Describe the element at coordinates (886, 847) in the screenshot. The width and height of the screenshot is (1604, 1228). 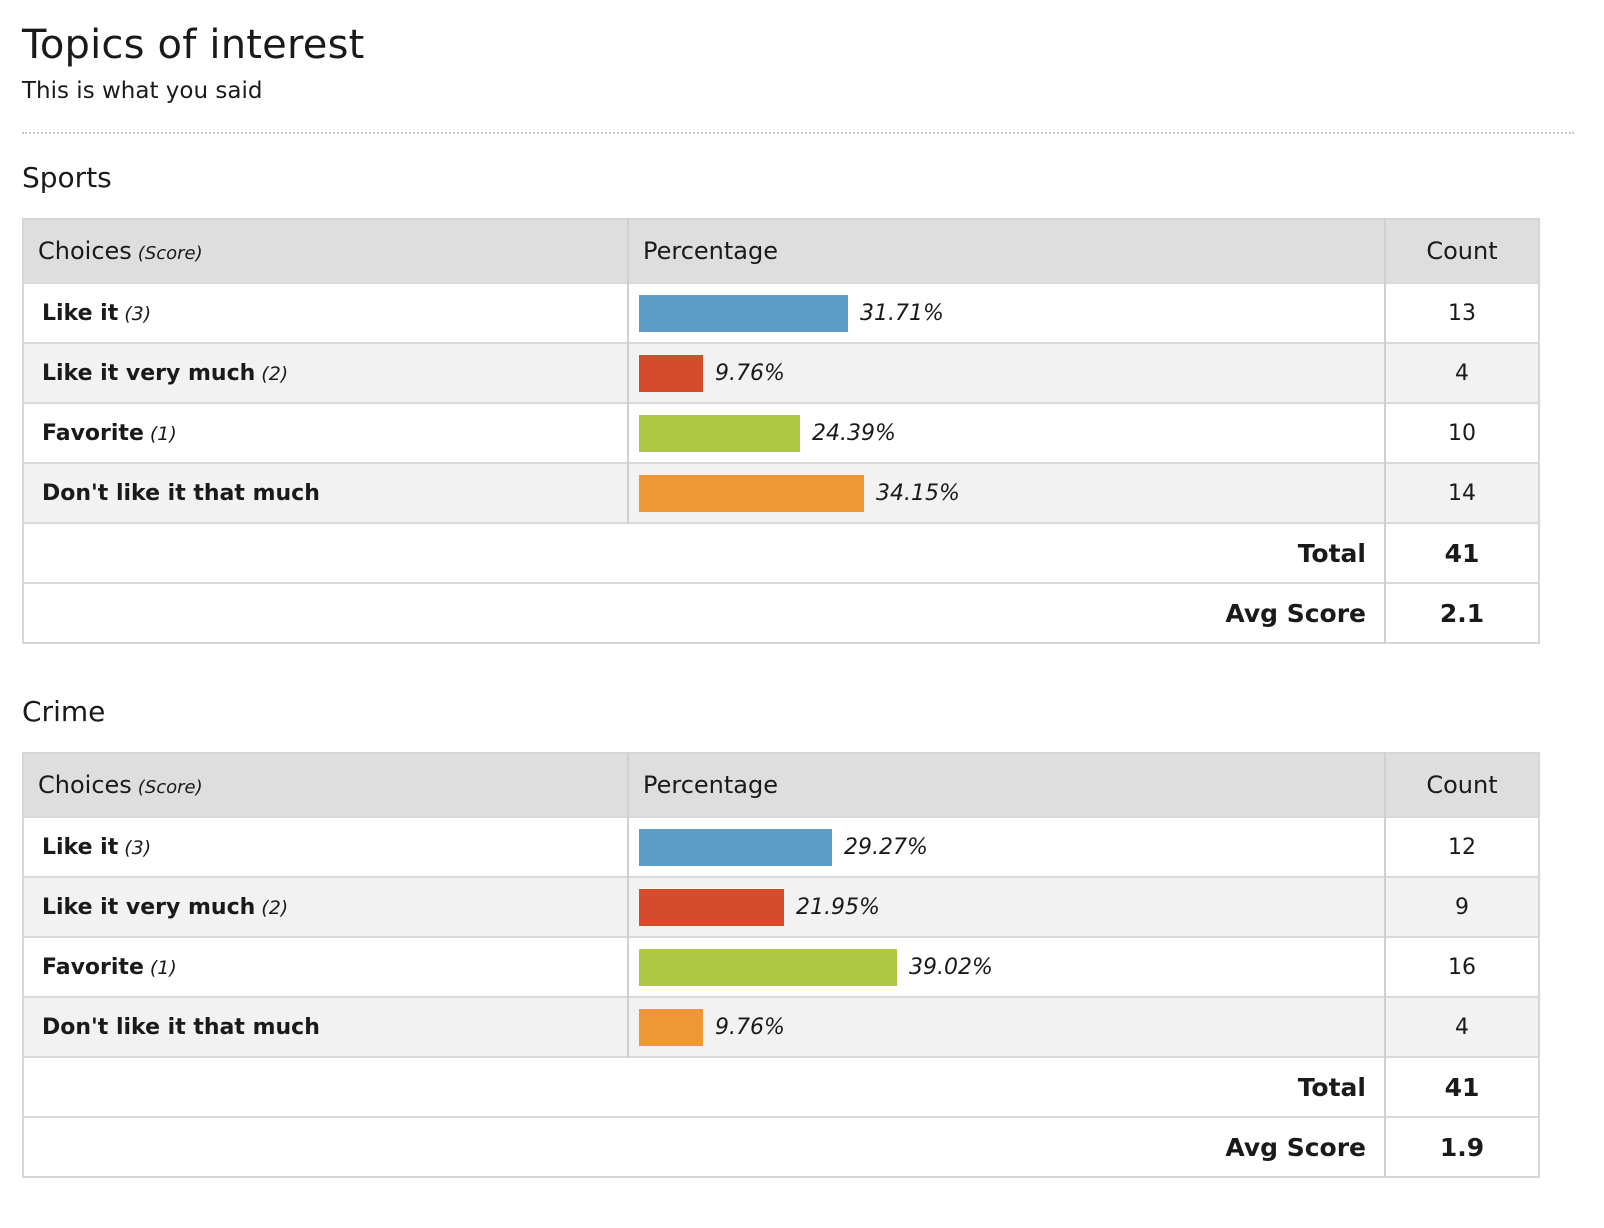
I see `percentage-label: 29.27%` at that location.